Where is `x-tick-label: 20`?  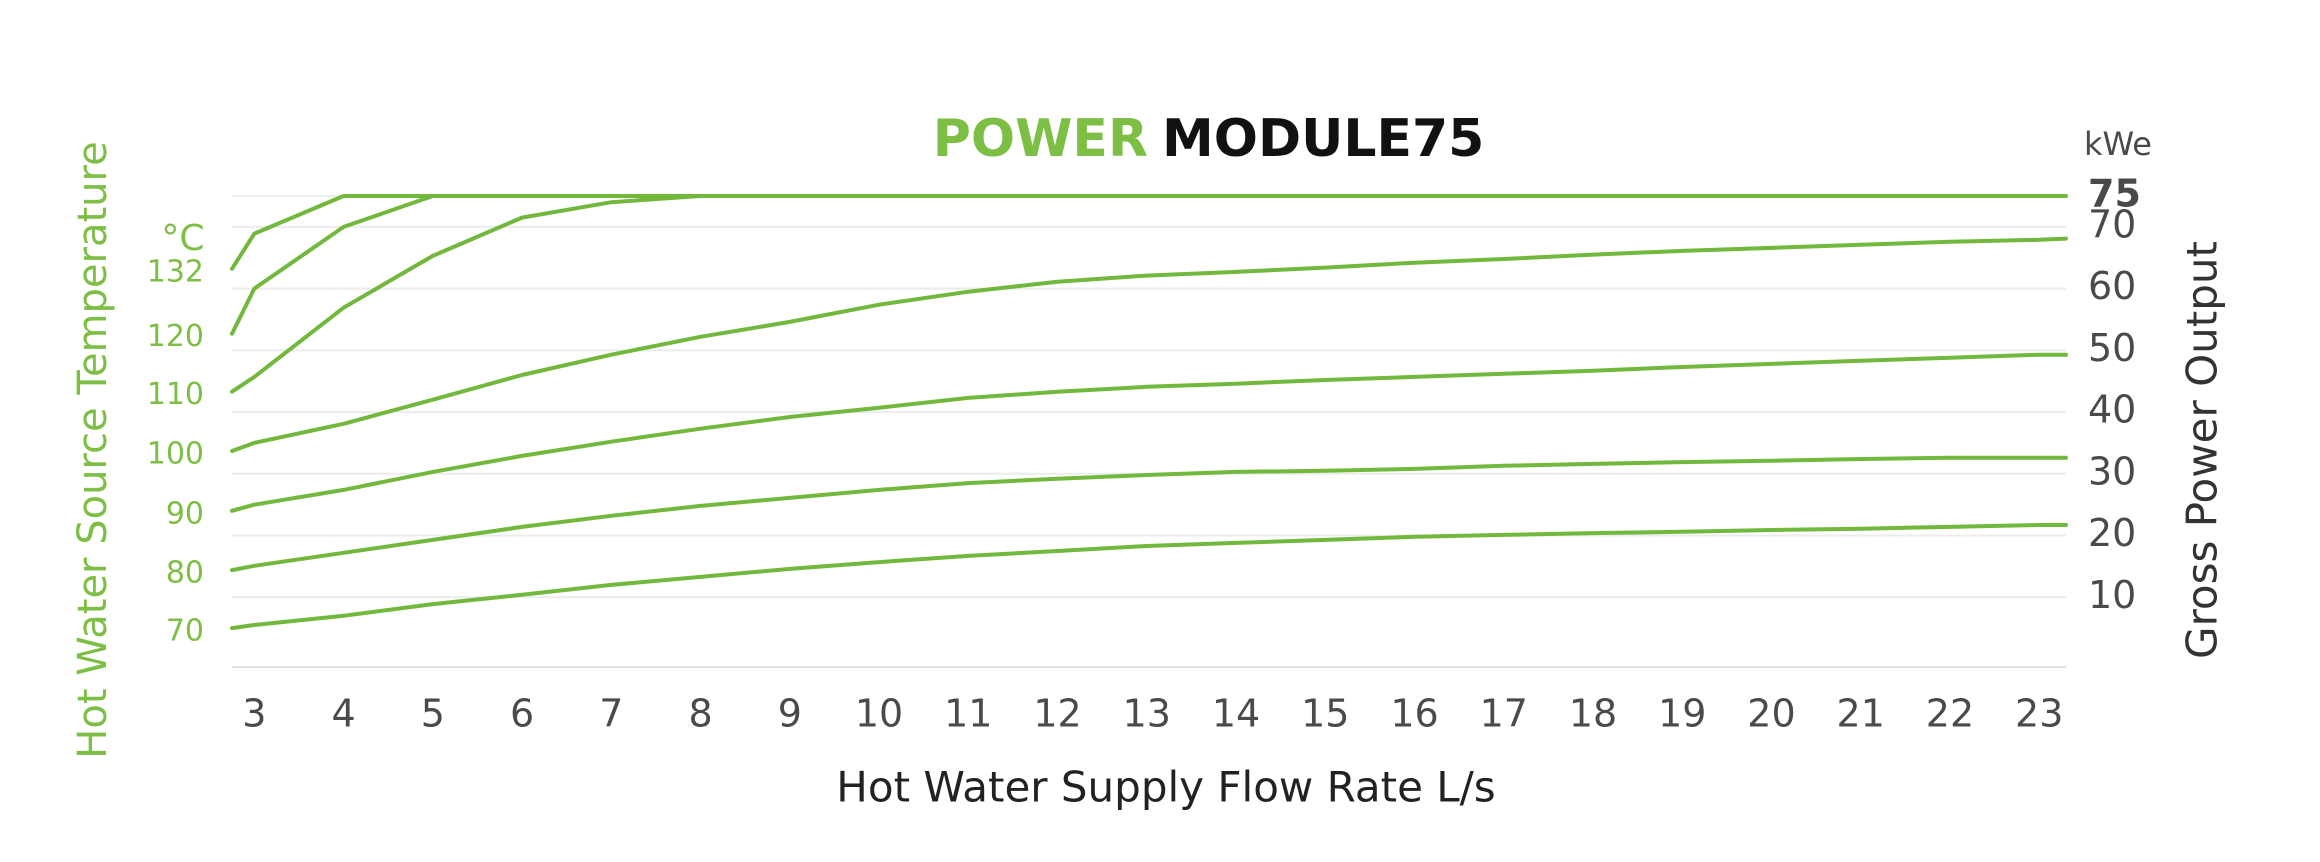 x-tick-label: 20 is located at coordinates (1771, 714).